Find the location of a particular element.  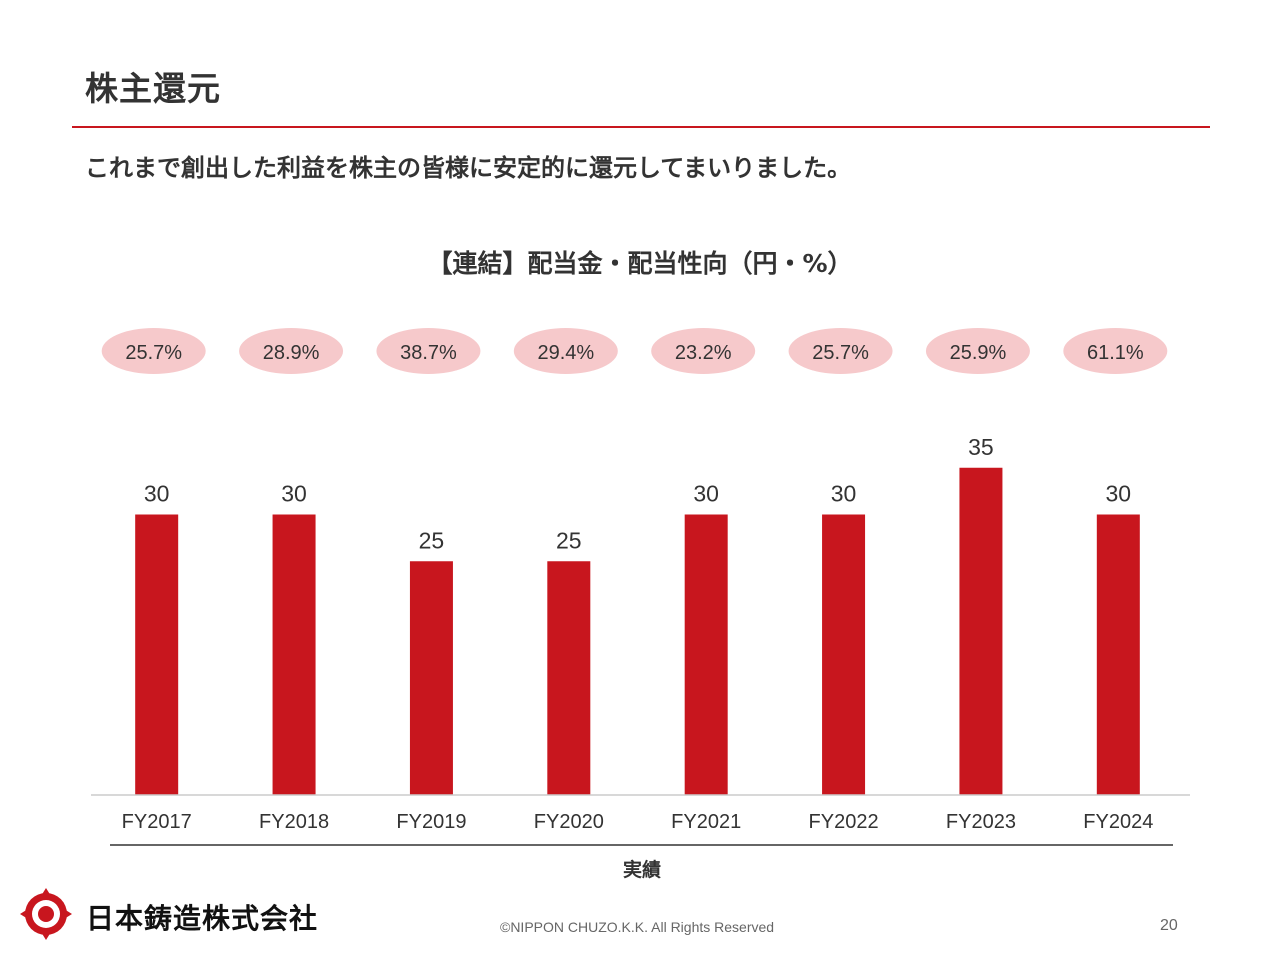

payout-ratio-bubble-FY2017 is located at coordinates (153, 351).